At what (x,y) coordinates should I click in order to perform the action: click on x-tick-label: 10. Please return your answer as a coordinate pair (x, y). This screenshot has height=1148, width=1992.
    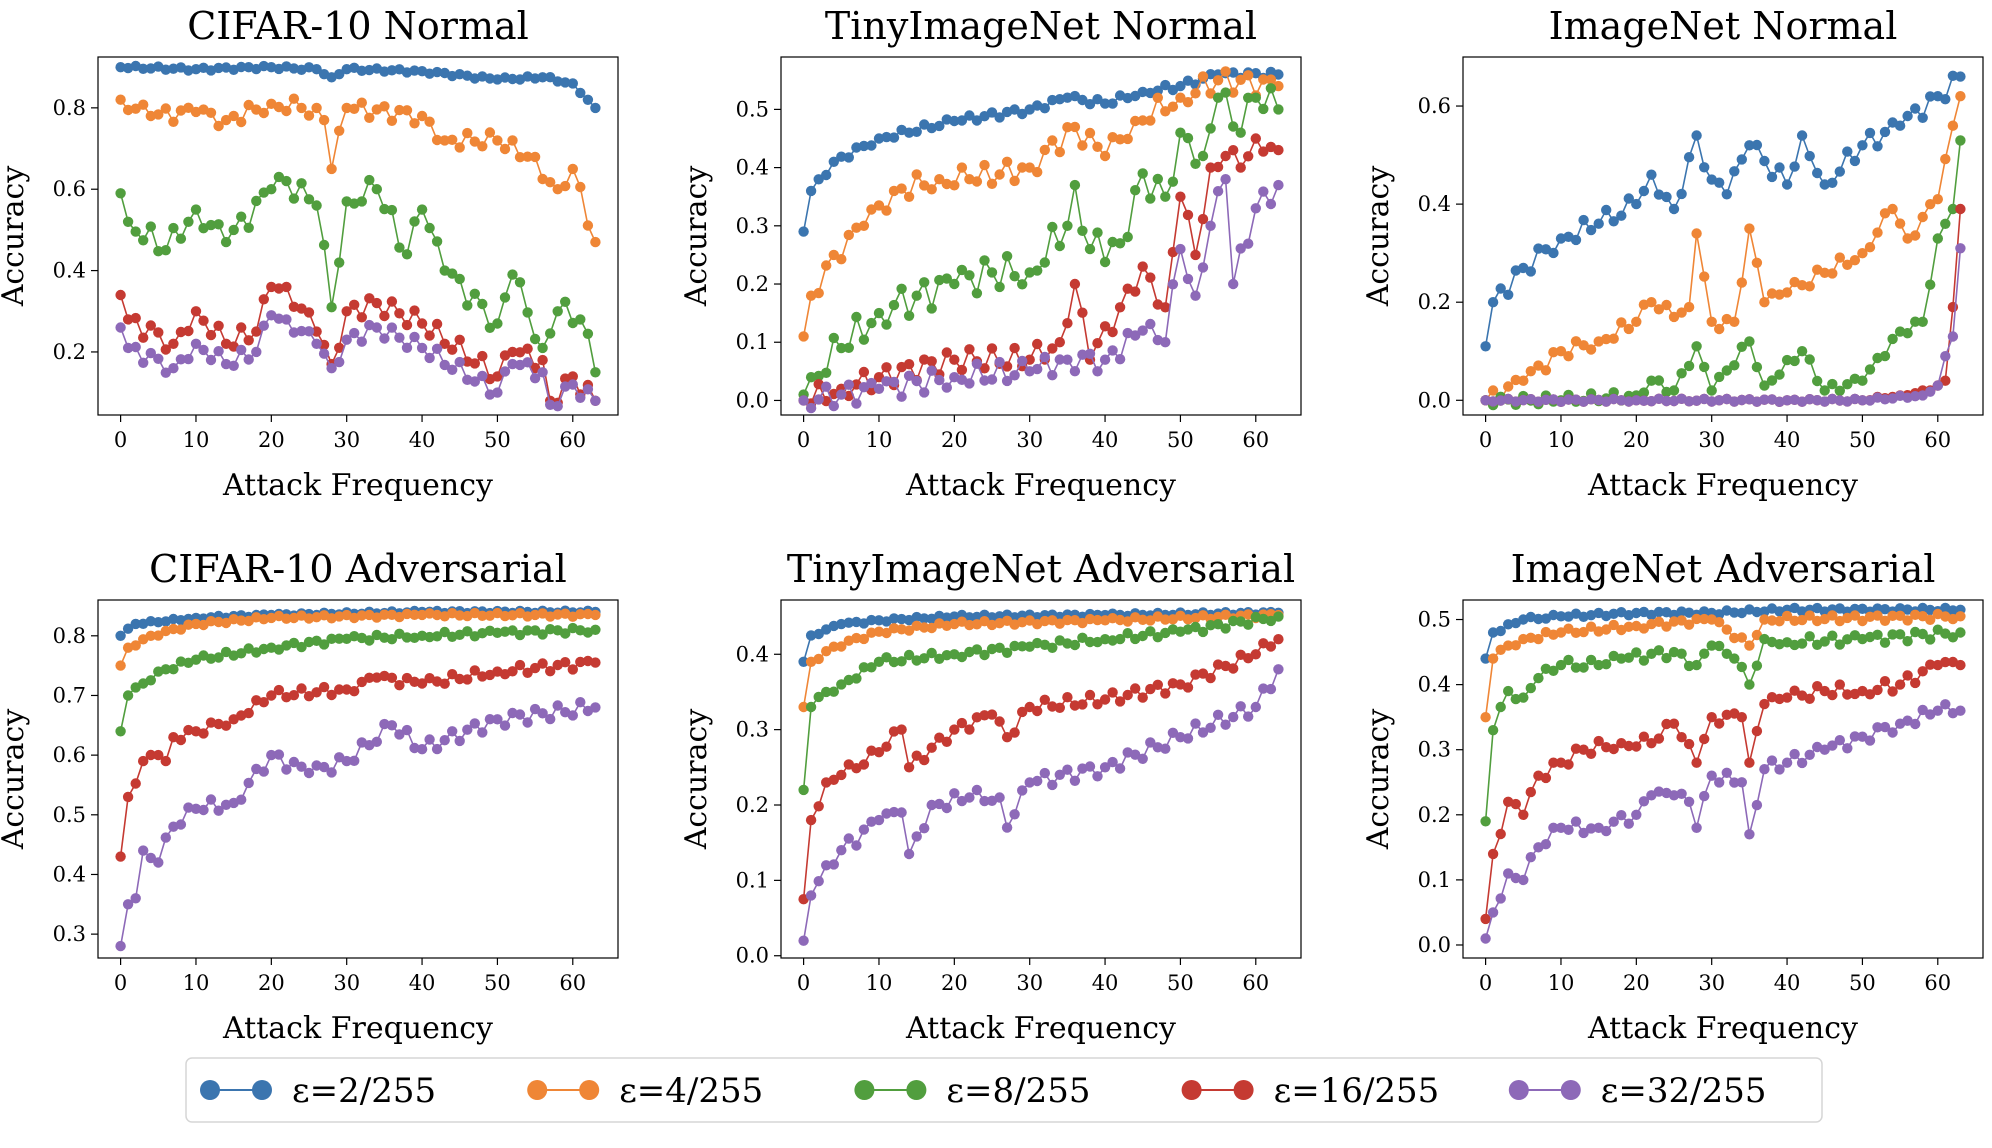
    Looking at the image, I should click on (196, 440).